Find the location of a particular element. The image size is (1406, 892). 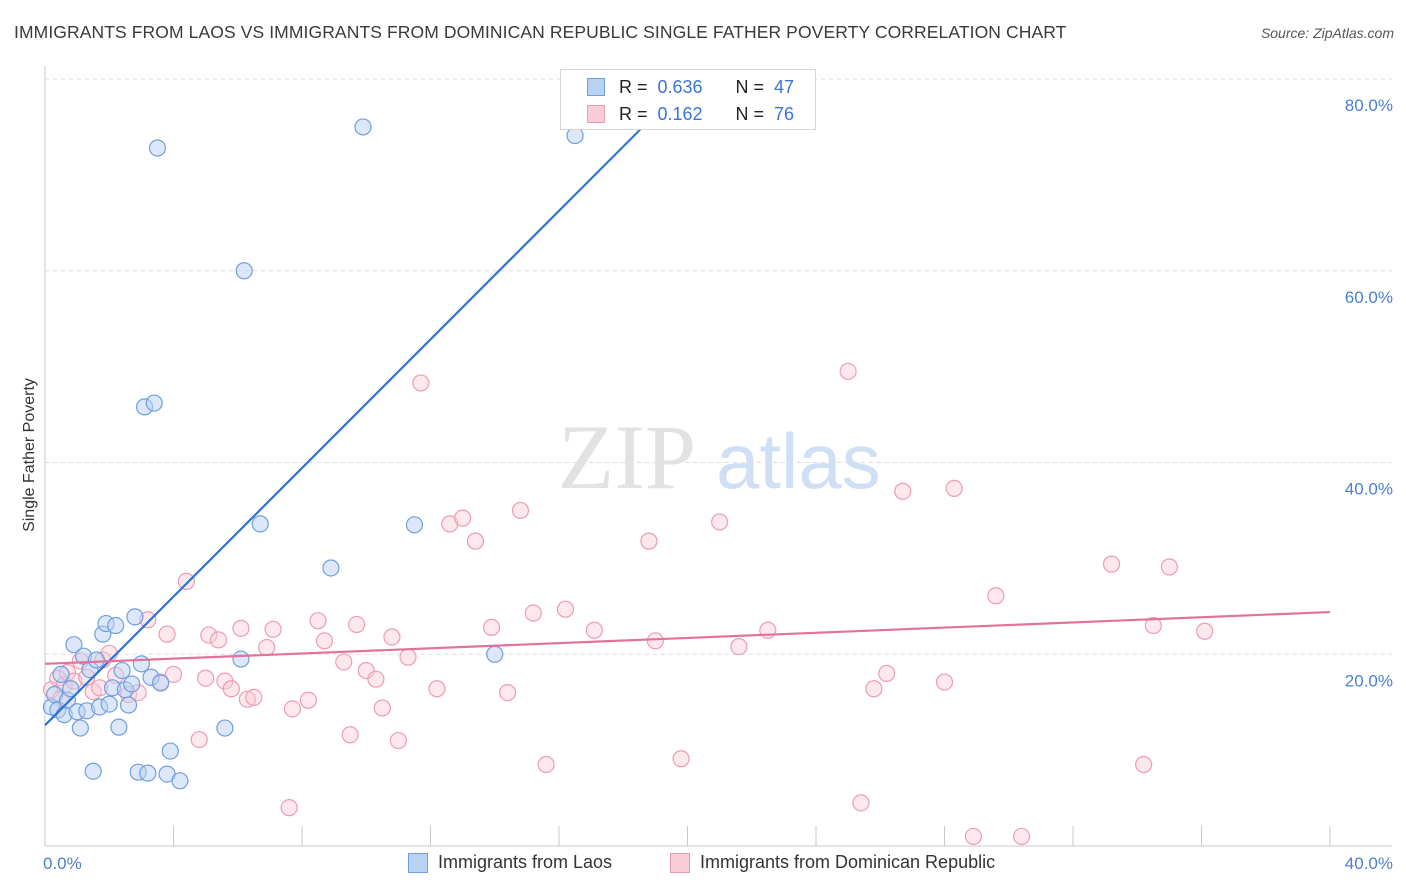

watermark: ZIP atlas is located at coordinates (719, 457).